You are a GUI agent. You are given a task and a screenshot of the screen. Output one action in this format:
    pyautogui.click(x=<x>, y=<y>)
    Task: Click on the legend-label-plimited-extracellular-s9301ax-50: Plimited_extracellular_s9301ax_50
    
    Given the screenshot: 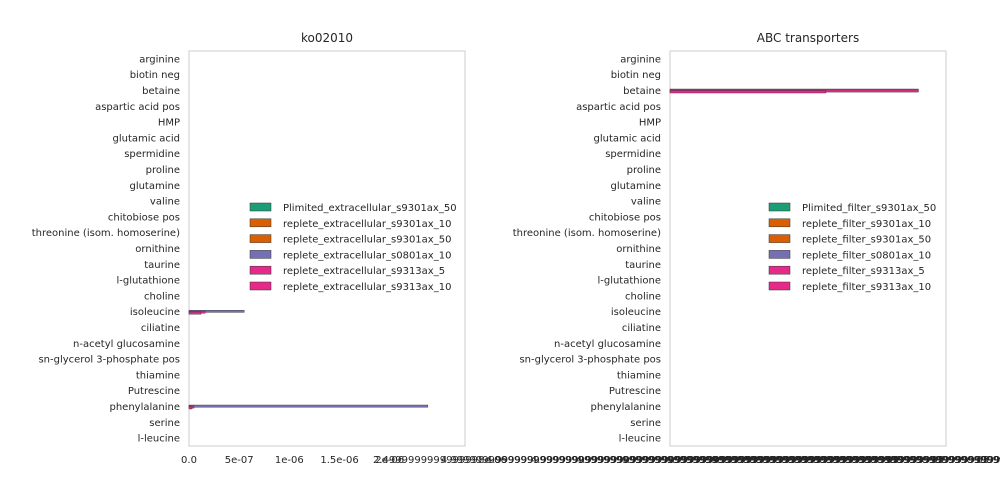 What is the action you would take?
    pyautogui.click(x=370, y=208)
    